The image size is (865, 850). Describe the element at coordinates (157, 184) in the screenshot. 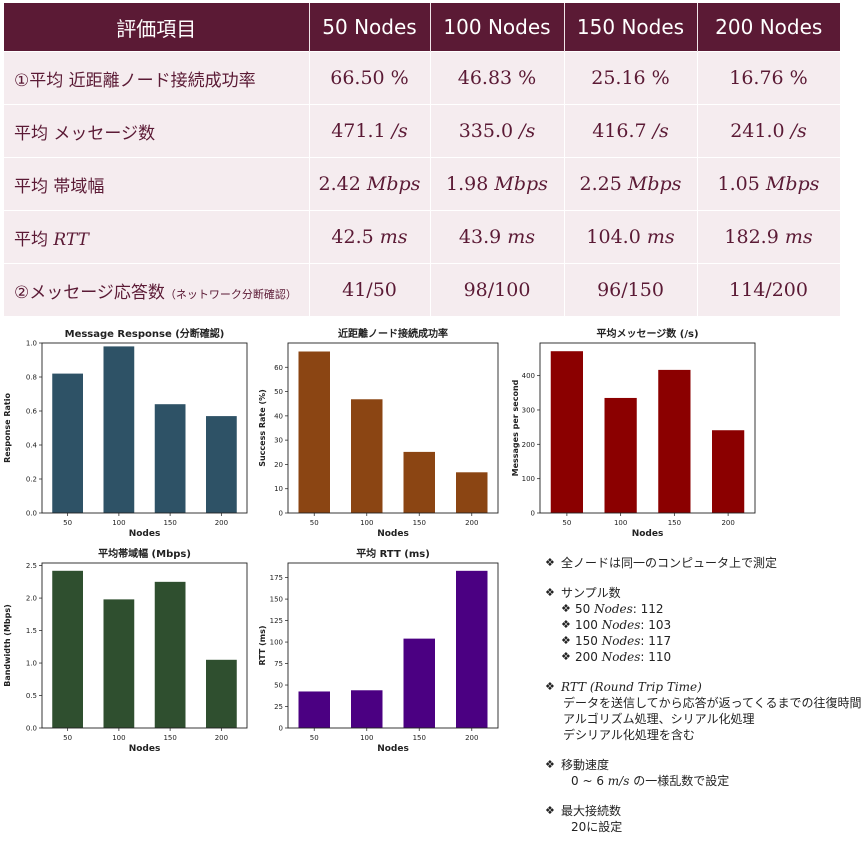

I see `row-label: 平均 帯域幅` at that location.